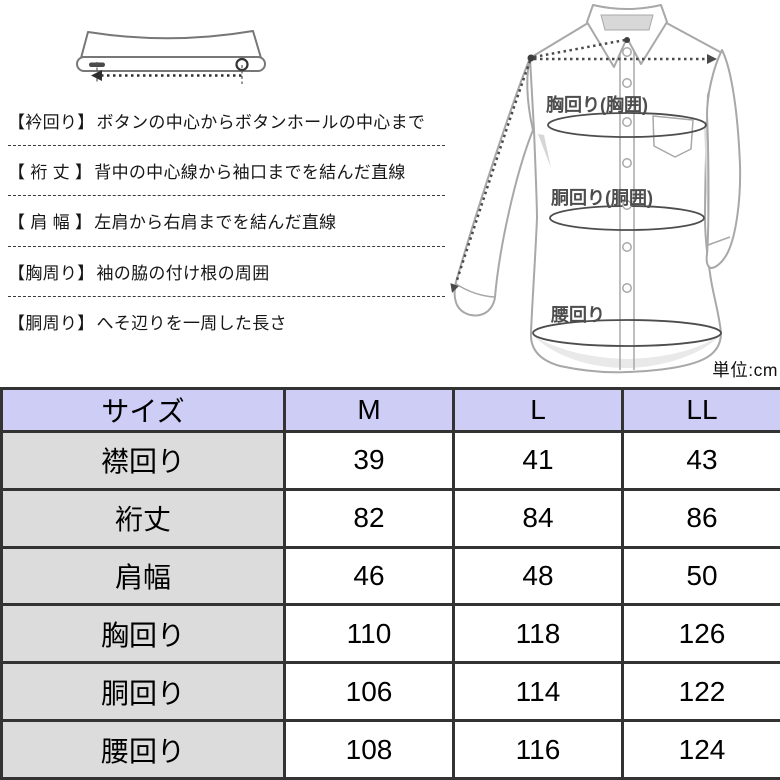 Image resolution: width=780 pixels, height=780 pixels. I want to click on table-value-cell: 82, so click(369, 518).